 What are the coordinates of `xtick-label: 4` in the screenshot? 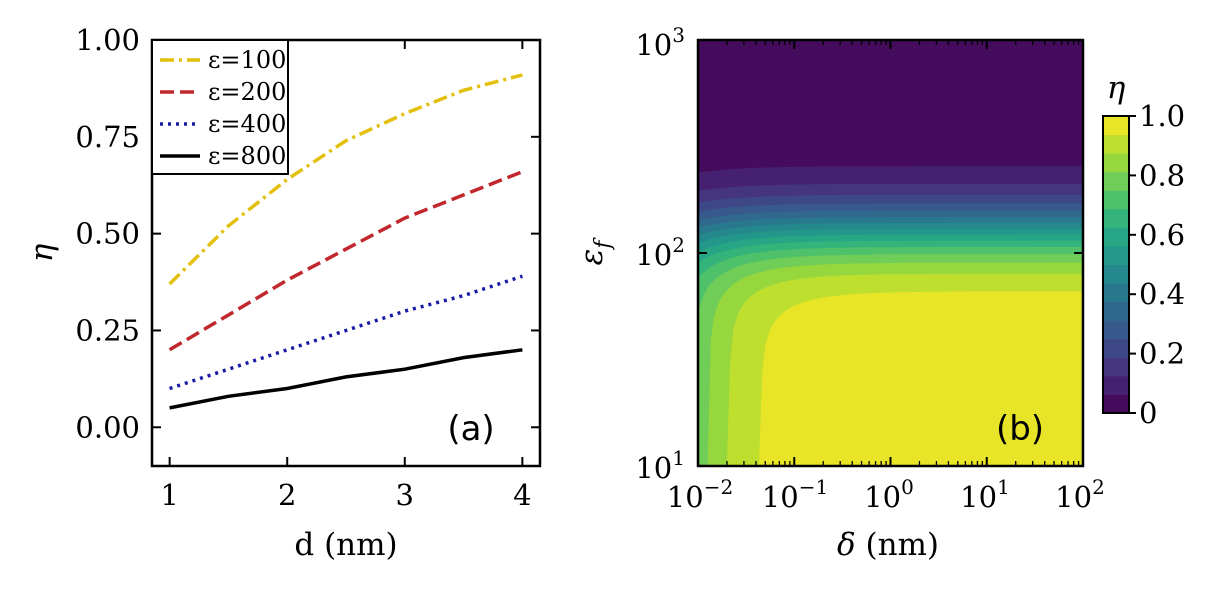 It's located at (522, 495).